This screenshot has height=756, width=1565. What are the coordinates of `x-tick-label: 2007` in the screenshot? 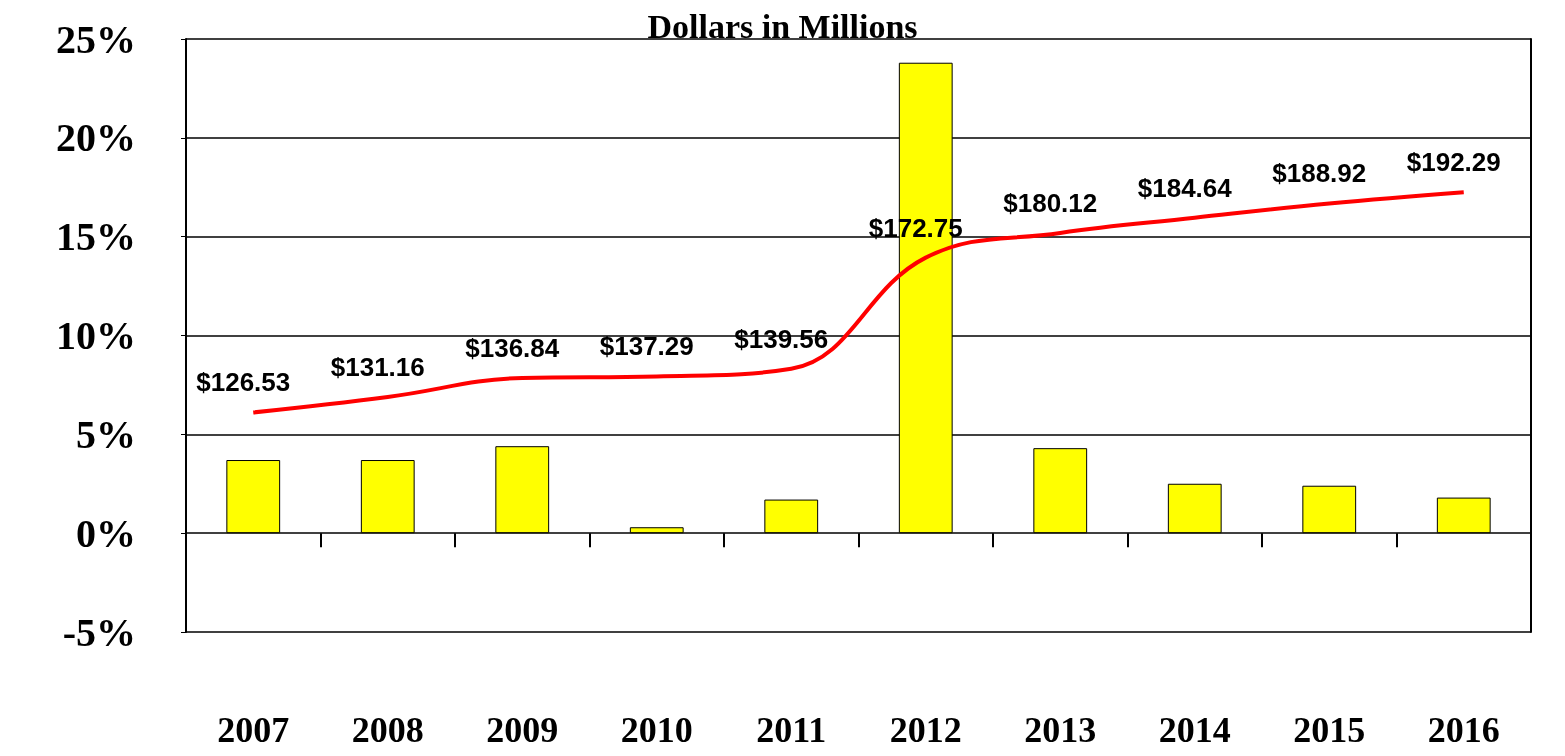 It's located at (253, 730).